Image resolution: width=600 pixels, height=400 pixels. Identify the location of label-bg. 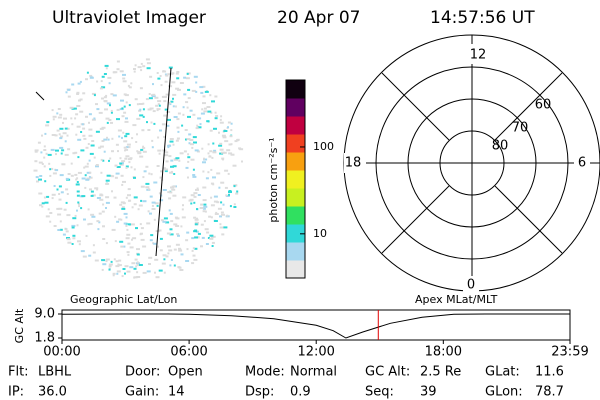
(355, 163).